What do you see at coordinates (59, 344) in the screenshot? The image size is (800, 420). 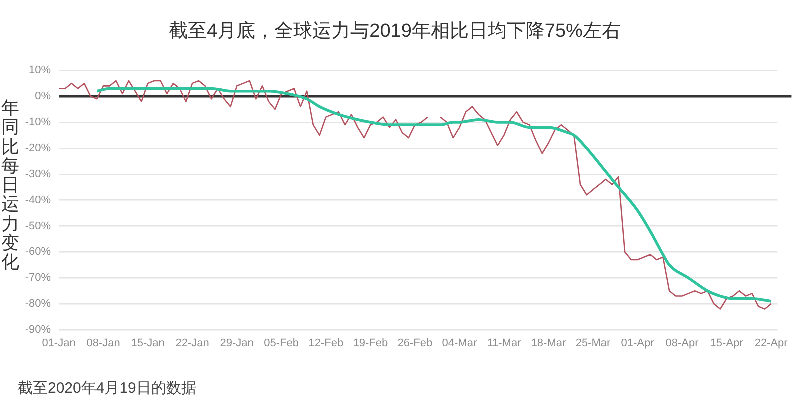 I see `x-tick-label: 01-Jan` at bounding box center [59, 344].